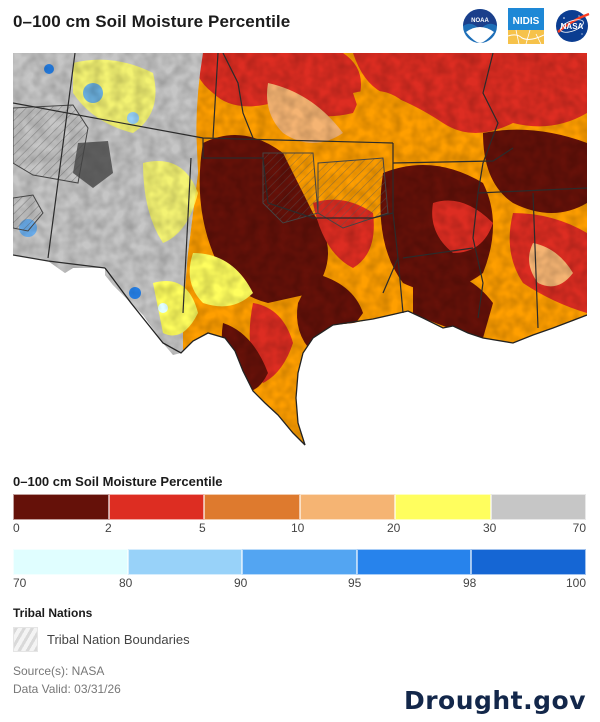 The image size is (600, 722). Describe the element at coordinates (67, 680) in the screenshot. I see `source-info: Source(s): NASA Data Valid: 03/31/26` at that location.